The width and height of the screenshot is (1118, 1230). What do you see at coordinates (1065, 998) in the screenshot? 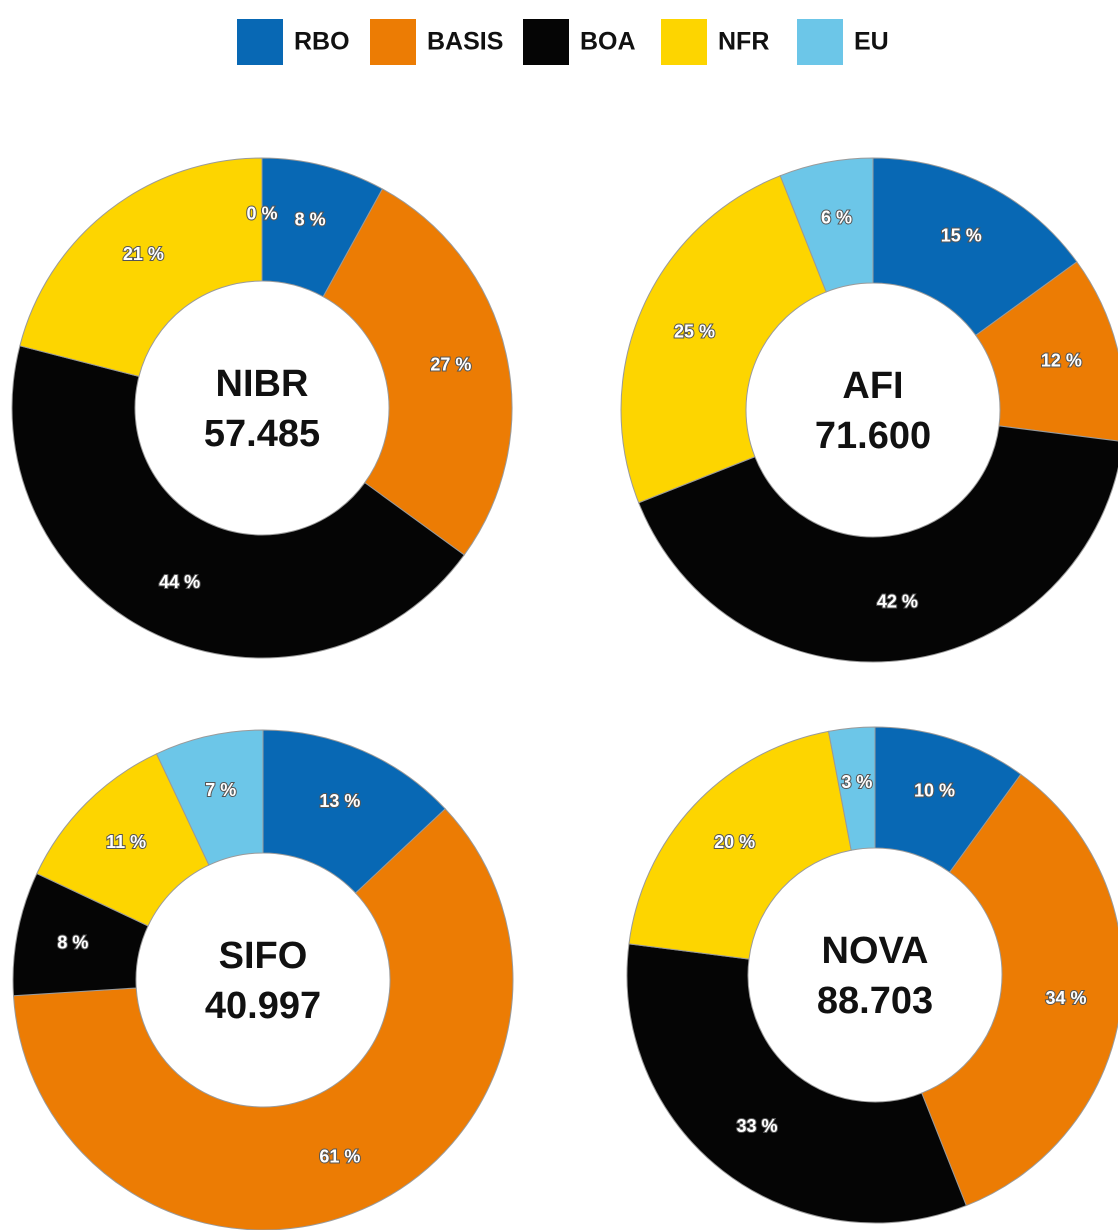
I see `value-label: 34 %` at bounding box center [1065, 998].